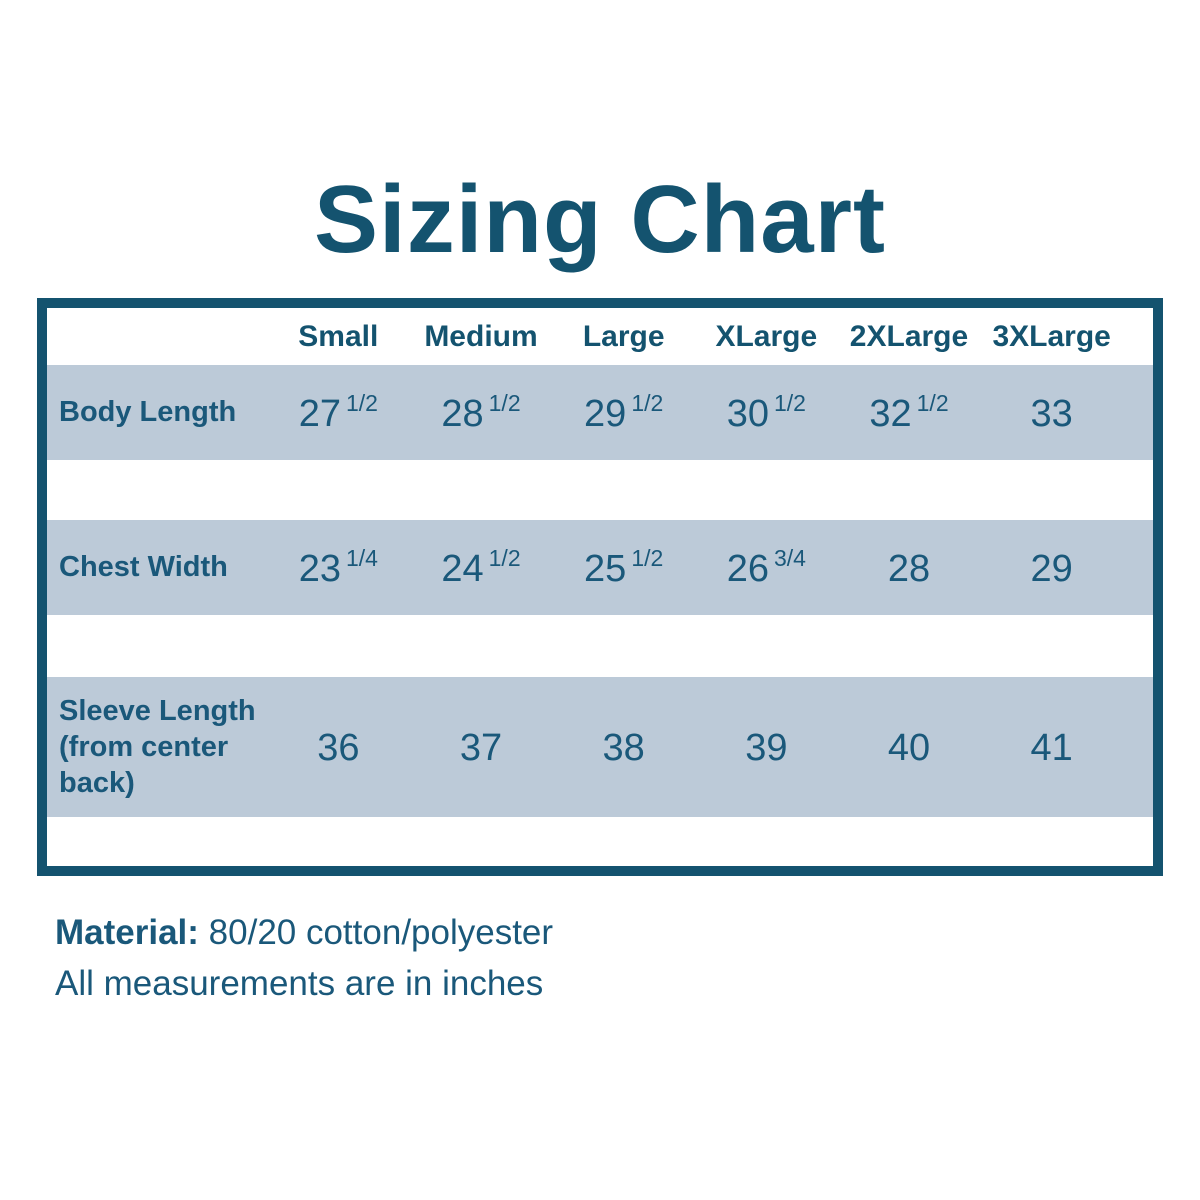 This screenshot has height=1200, width=1200. What do you see at coordinates (127, 932) in the screenshot?
I see `material-label: Material:` at bounding box center [127, 932].